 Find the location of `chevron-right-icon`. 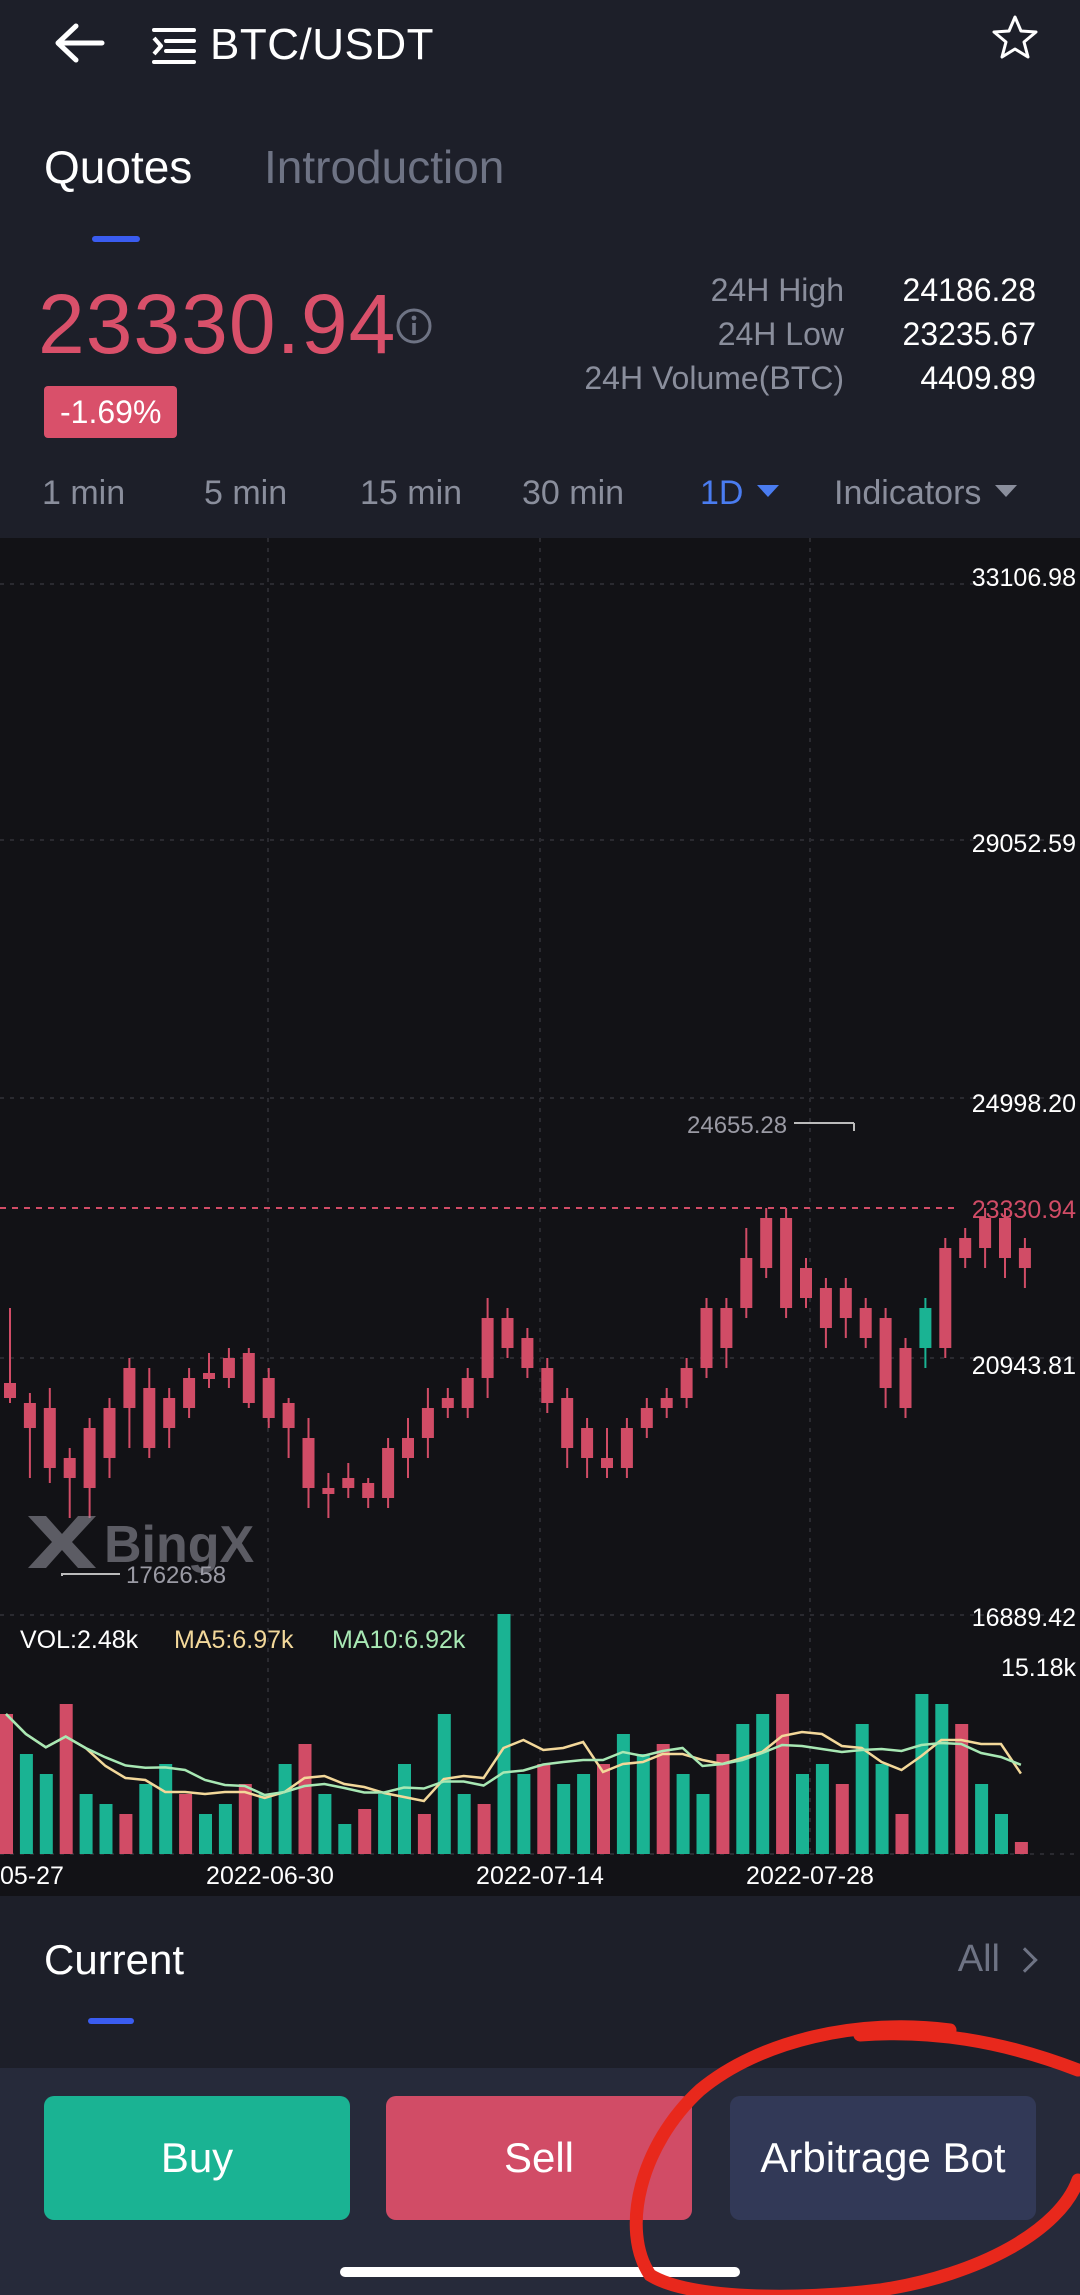

chevron-right-icon is located at coordinates (1025, 1960).